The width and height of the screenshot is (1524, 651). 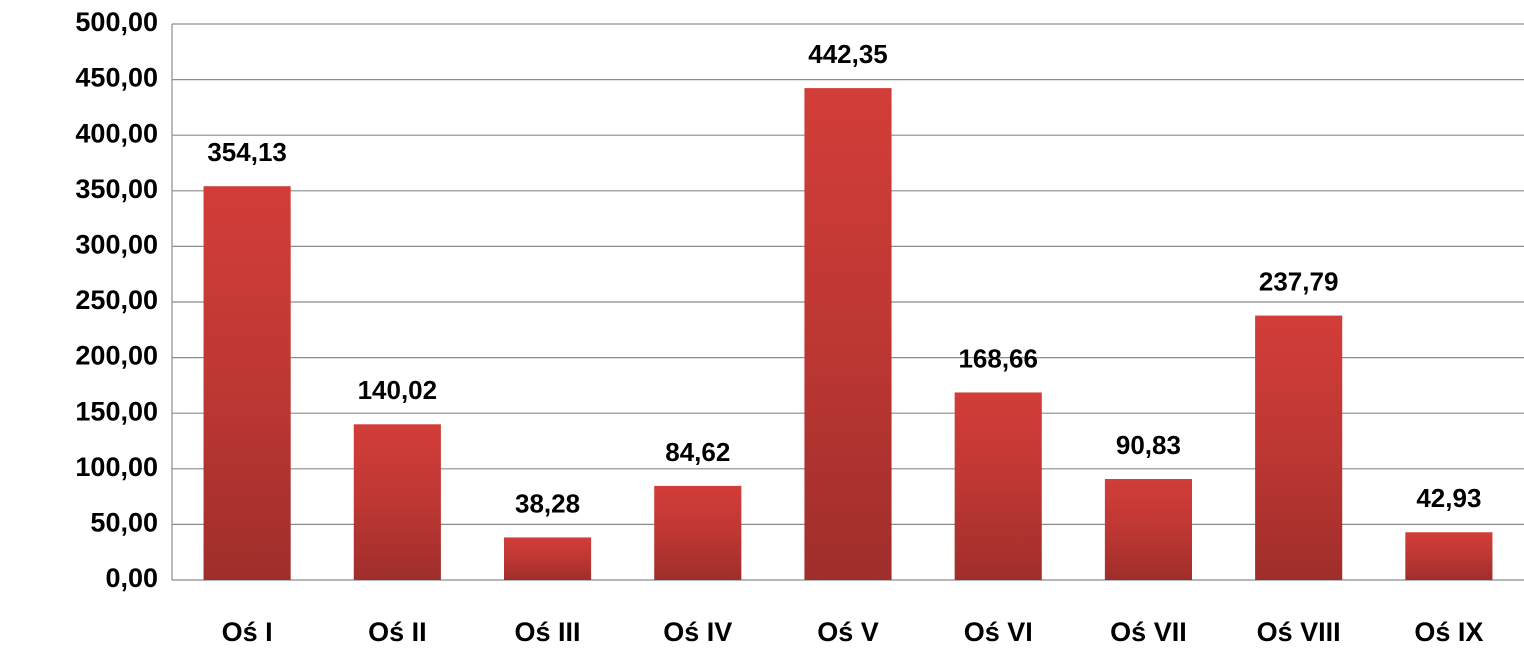 What do you see at coordinates (1448, 632) in the screenshot?
I see `x-tick-label: Oś IX` at bounding box center [1448, 632].